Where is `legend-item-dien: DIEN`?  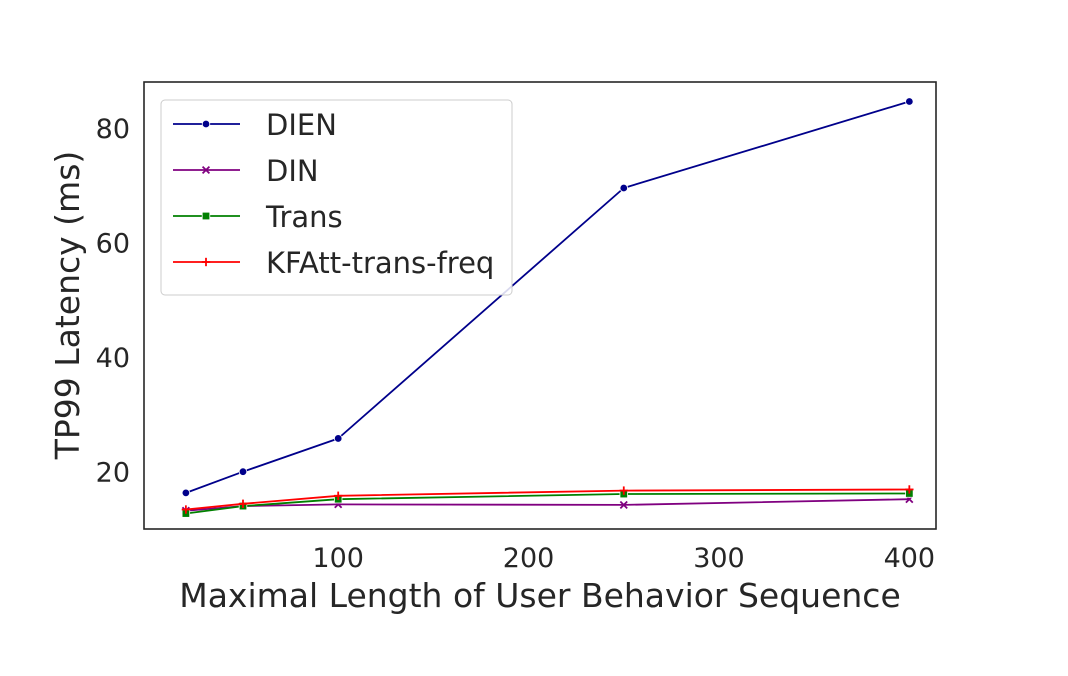
legend-item-dien: DIEN is located at coordinates (255, 125).